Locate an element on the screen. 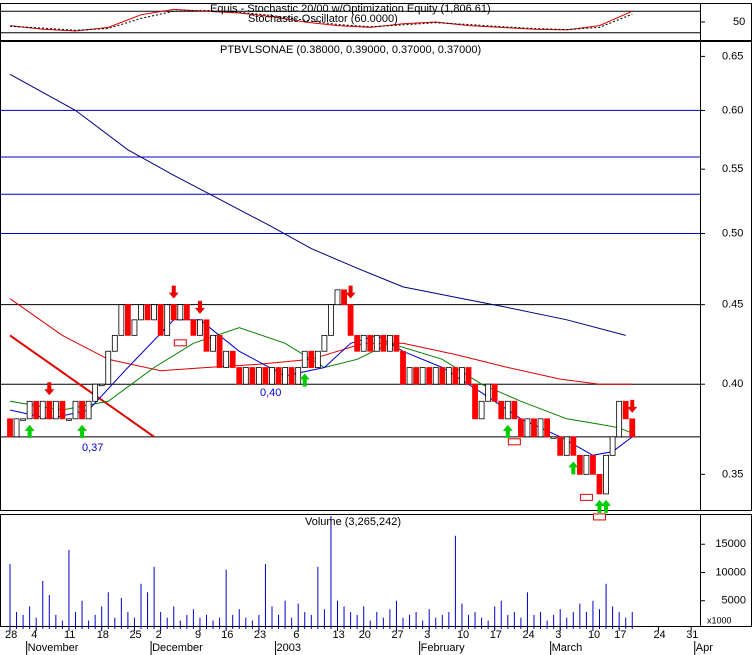  x-tick-label: 4 is located at coordinates (34, 635).